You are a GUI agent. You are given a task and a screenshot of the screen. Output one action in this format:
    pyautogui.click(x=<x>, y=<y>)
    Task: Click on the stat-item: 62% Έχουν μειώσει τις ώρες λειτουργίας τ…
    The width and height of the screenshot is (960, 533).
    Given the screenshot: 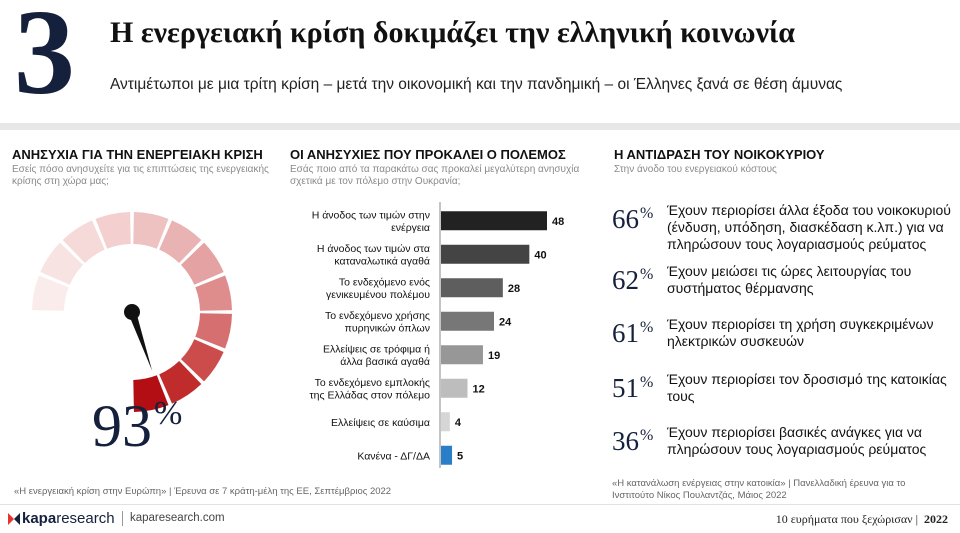 What is the action you would take?
    pyautogui.click(x=782, y=285)
    